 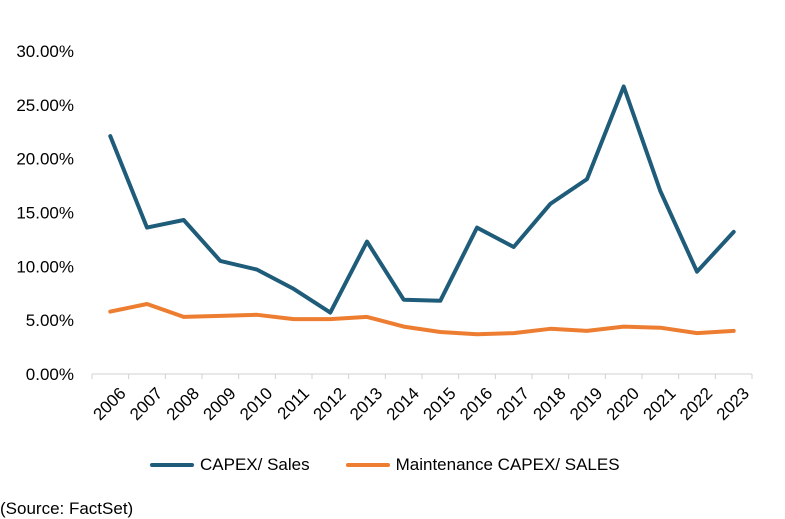 What do you see at coordinates (368, 465) in the screenshot?
I see `legend-swatch-maintenance` at bounding box center [368, 465].